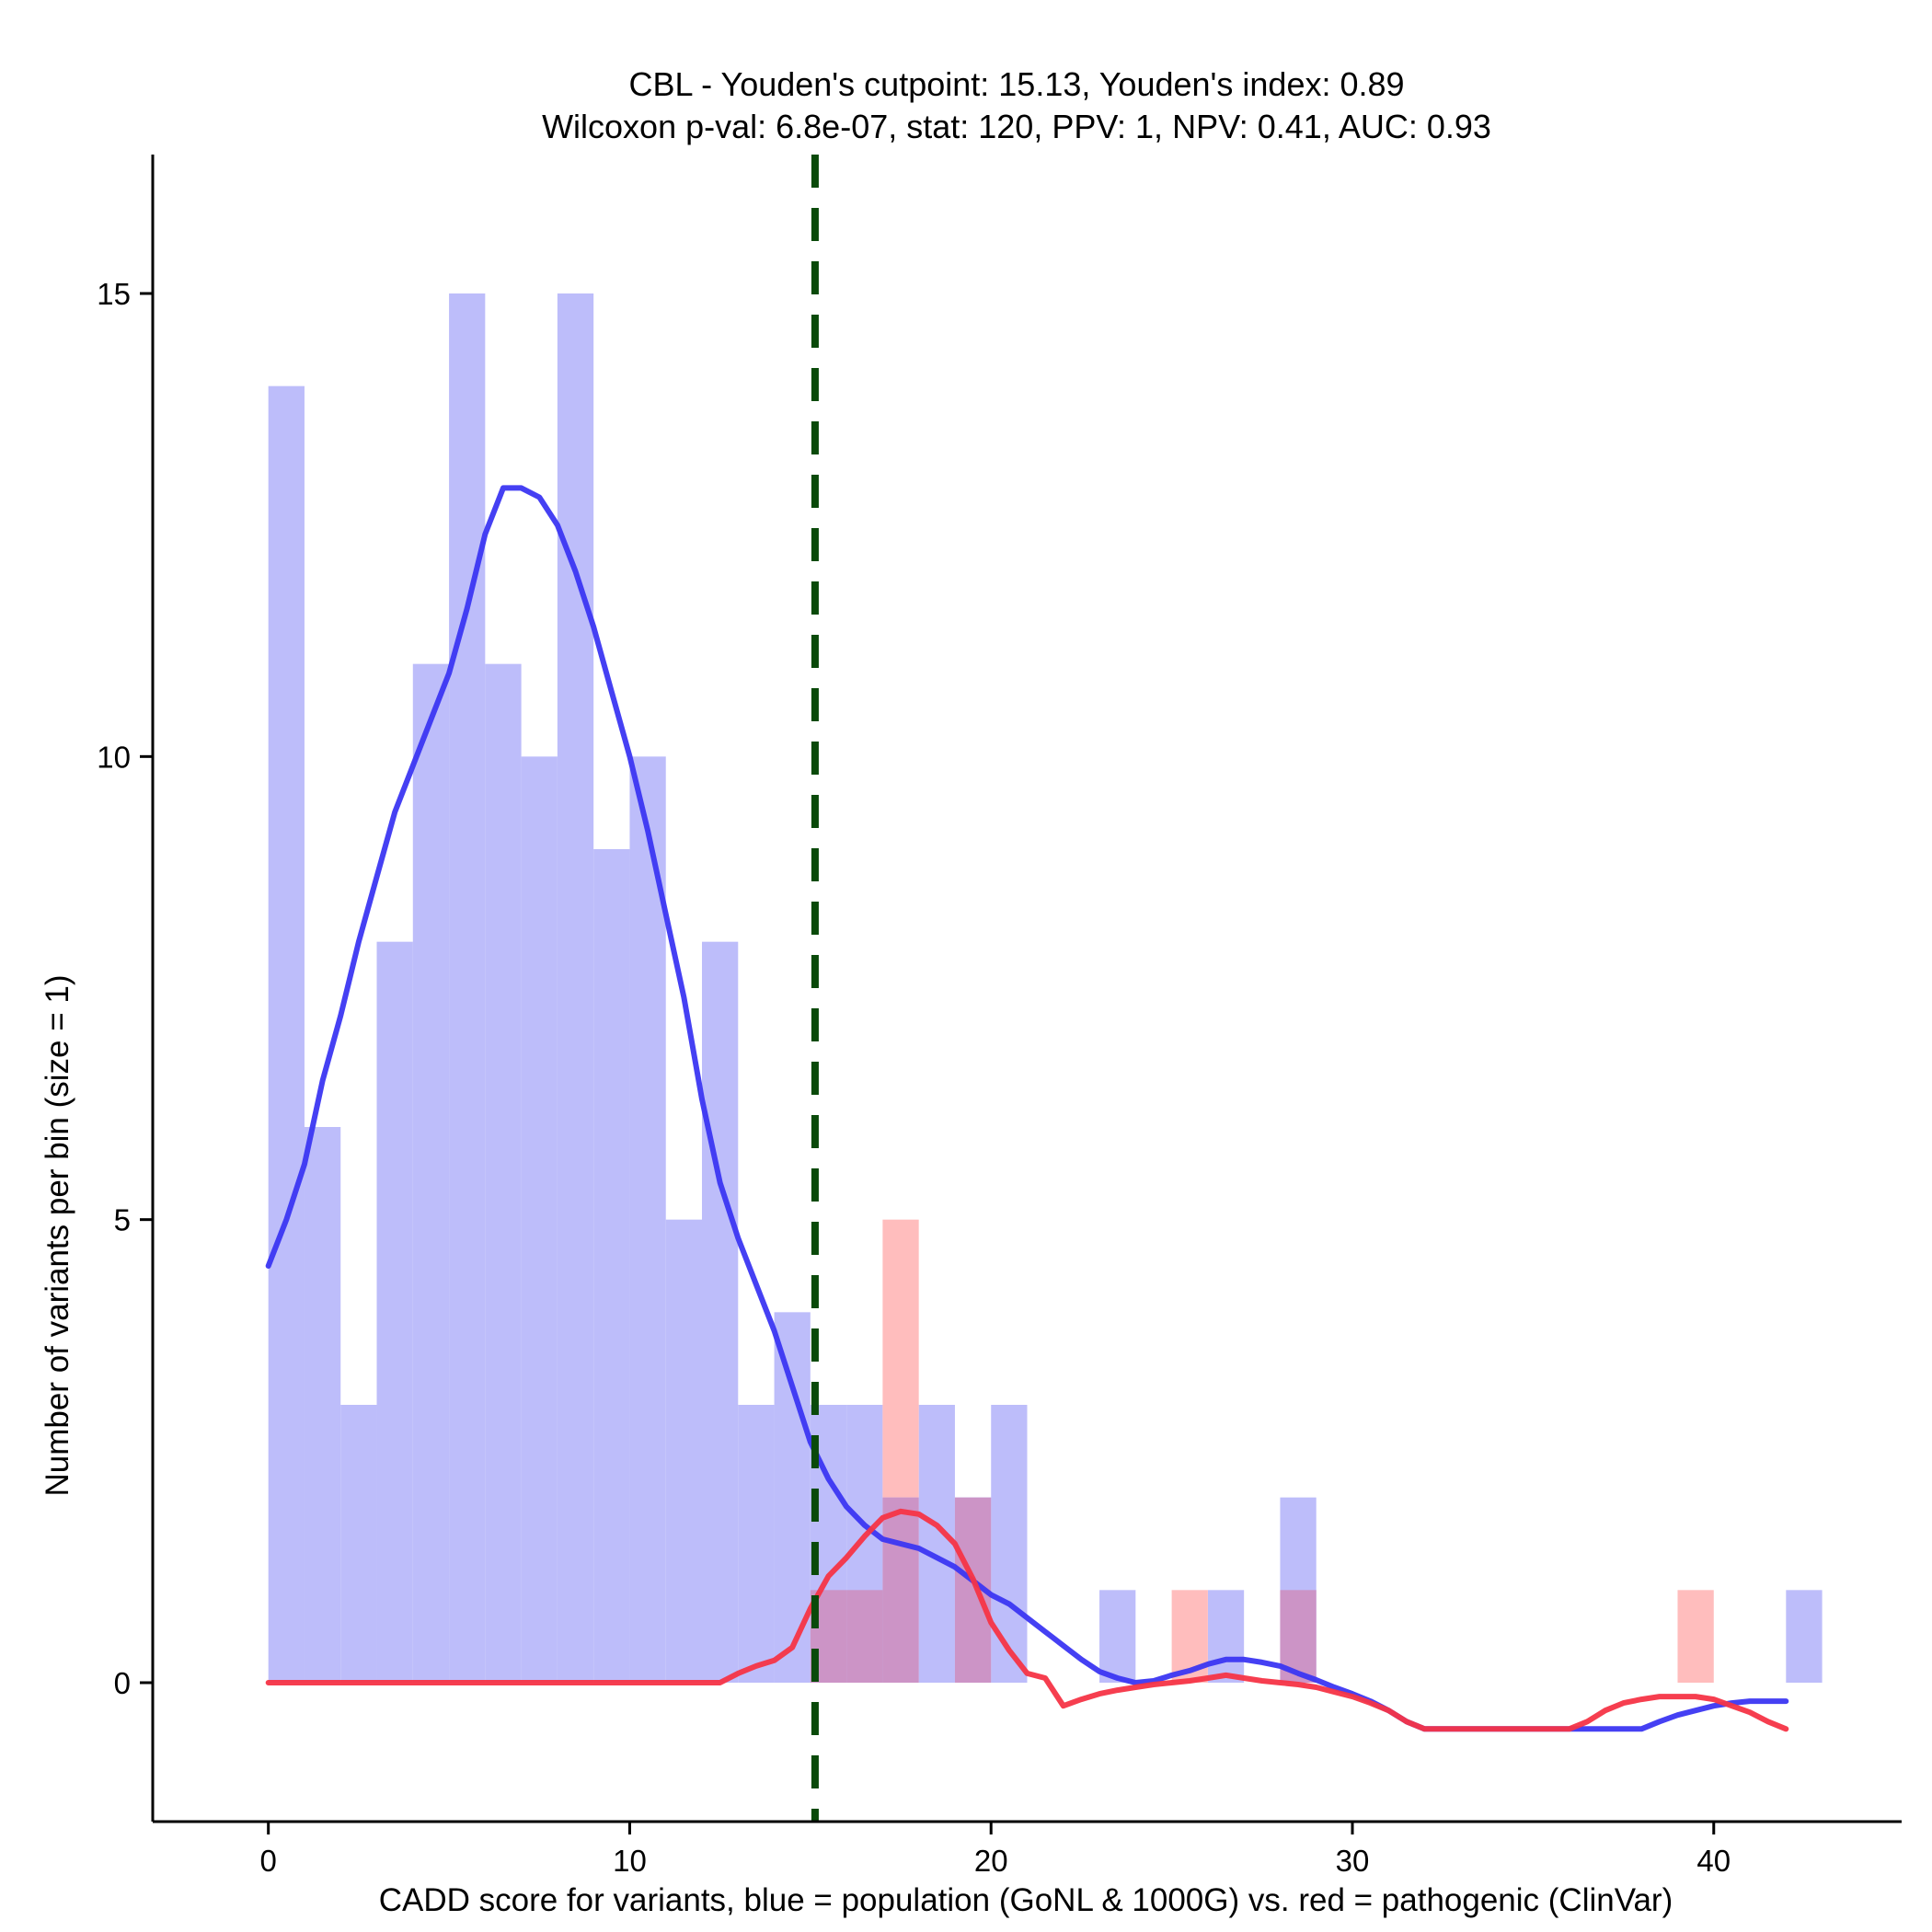 This screenshot has height=1932, width=1932. I want to click on y-tick-label-5: 5, so click(122, 1220).